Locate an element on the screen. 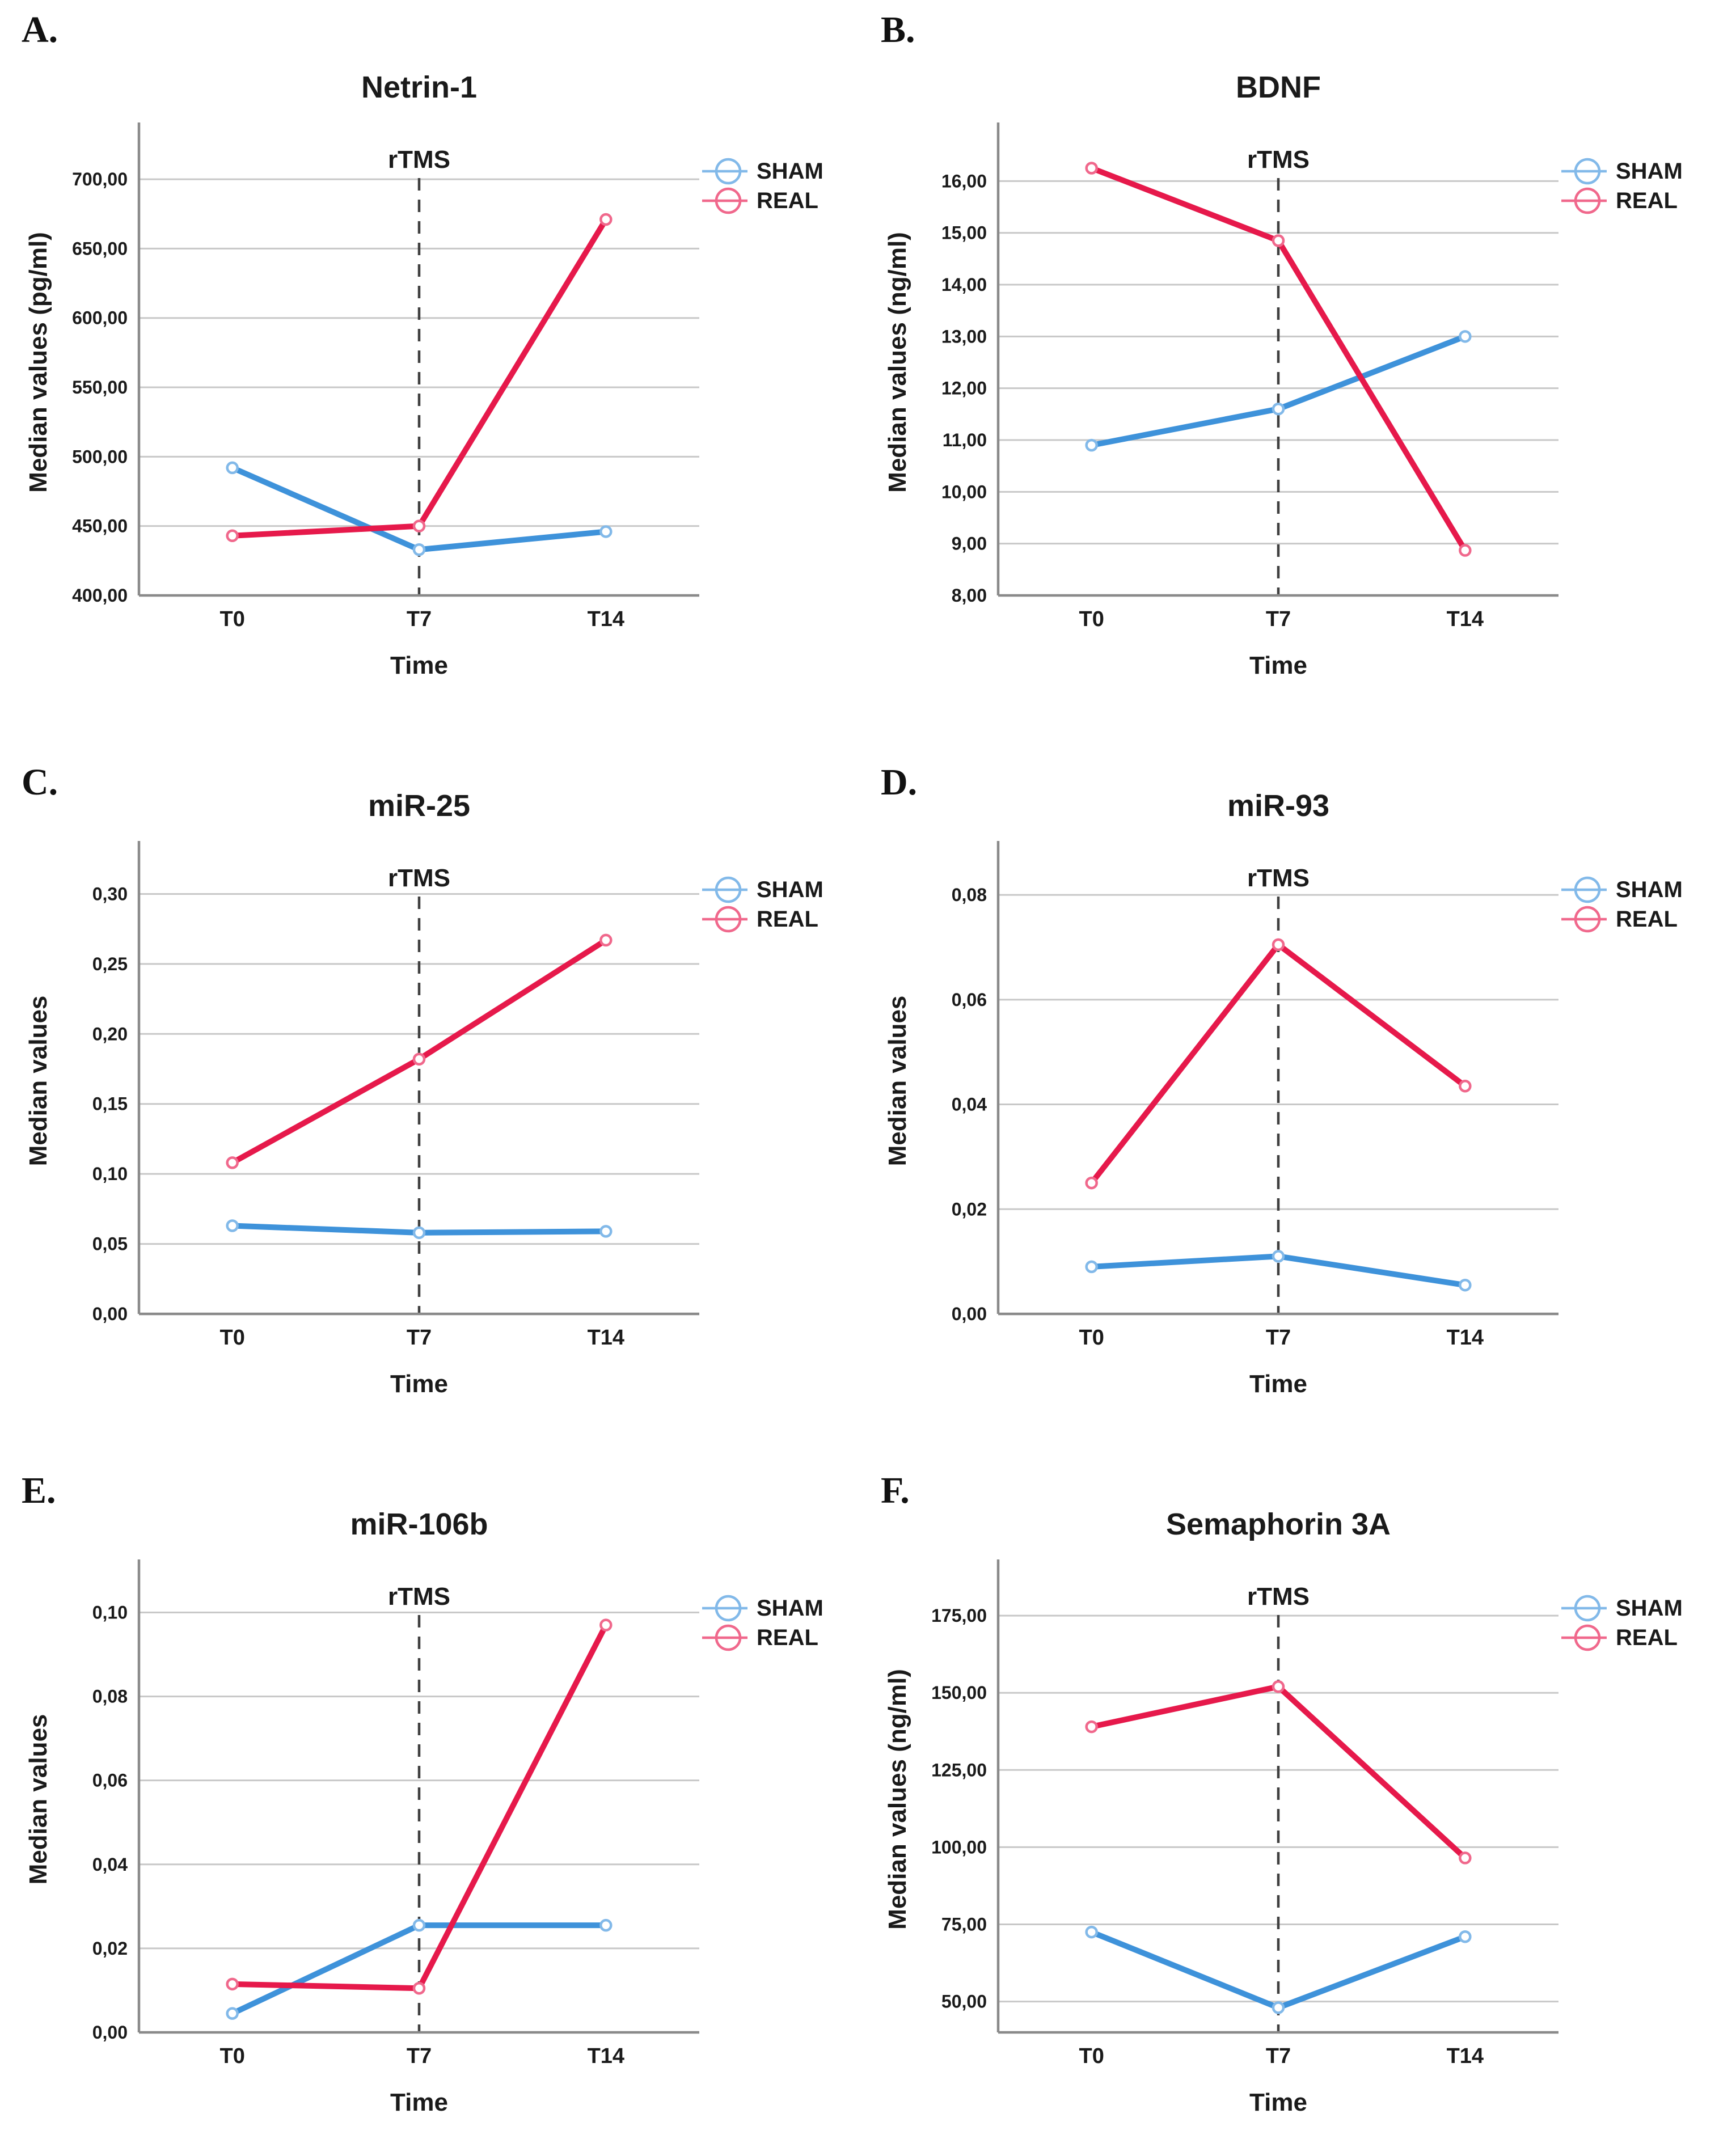  y-tick-label: 550,00 is located at coordinates (100, 387).